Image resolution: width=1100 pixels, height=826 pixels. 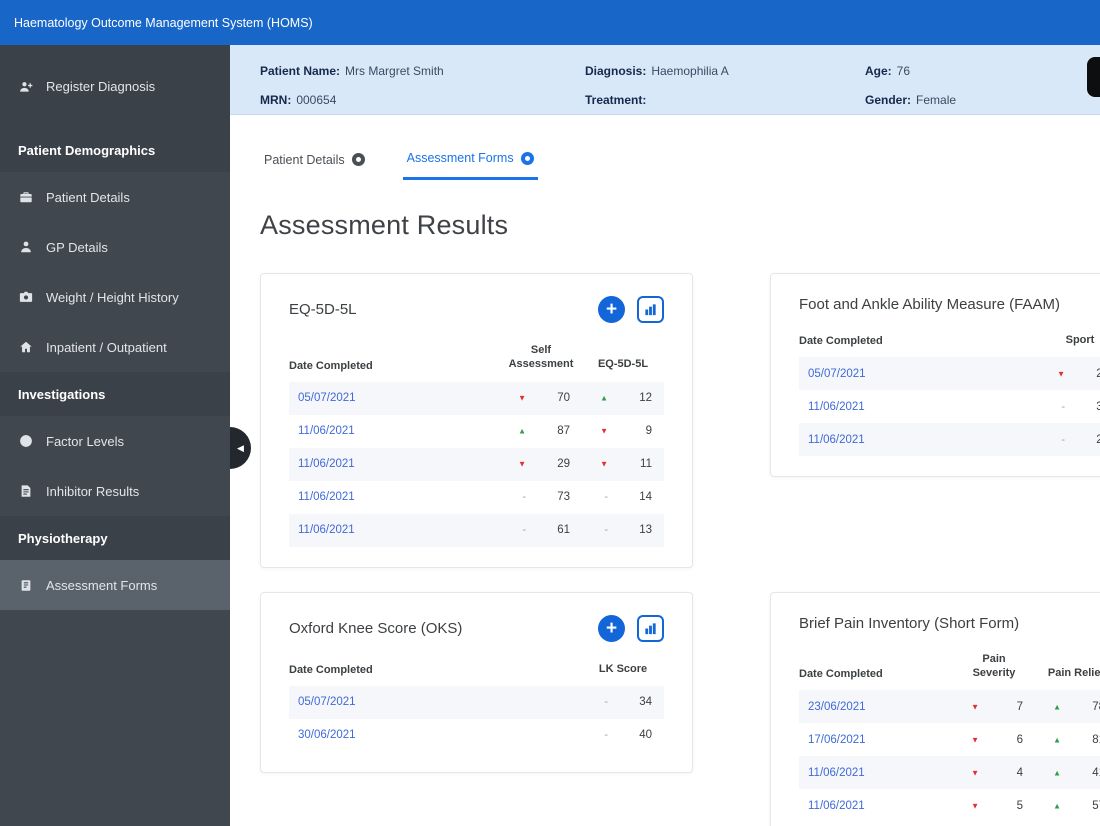 I want to click on tab-label: Patient Details, so click(x=304, y=159).